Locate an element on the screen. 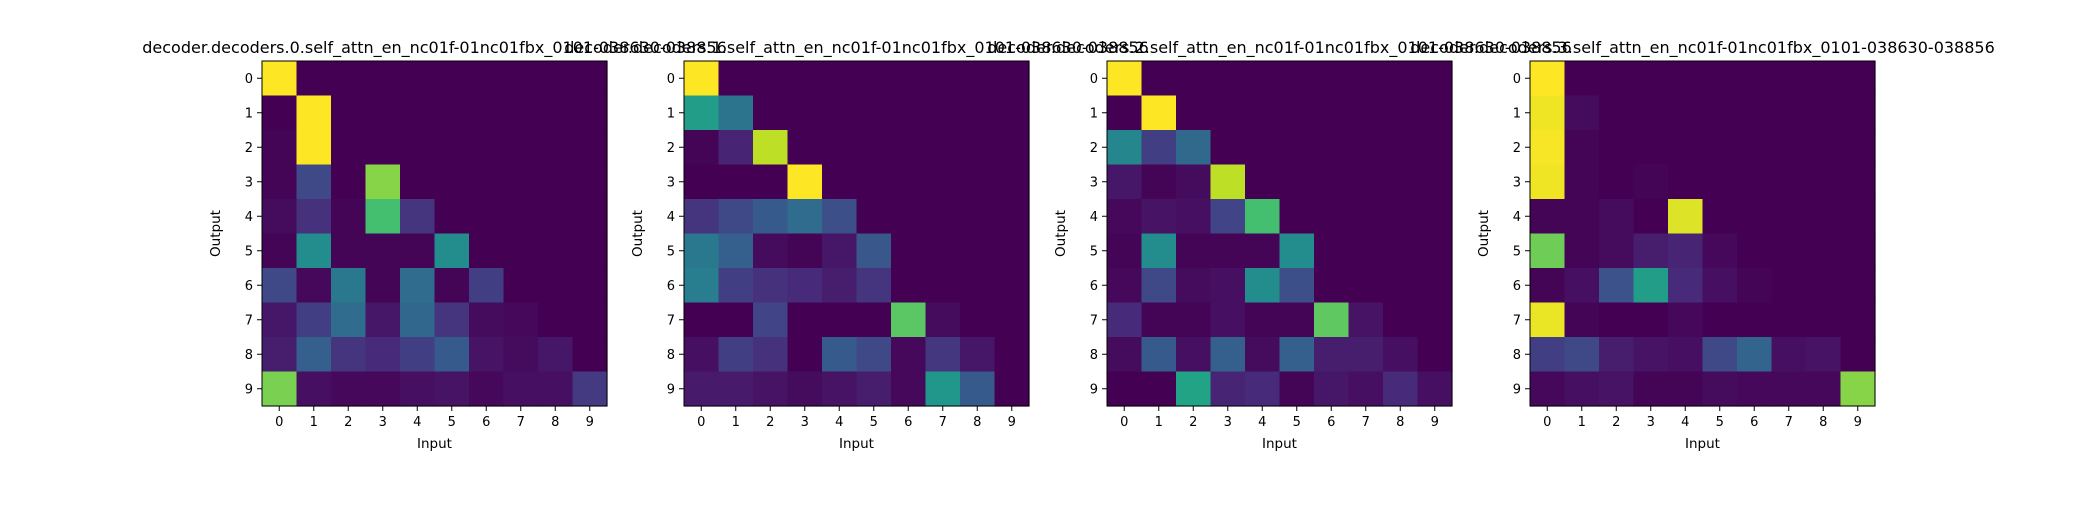  y-tick-label: 0 is located at coordinates (671, 79).